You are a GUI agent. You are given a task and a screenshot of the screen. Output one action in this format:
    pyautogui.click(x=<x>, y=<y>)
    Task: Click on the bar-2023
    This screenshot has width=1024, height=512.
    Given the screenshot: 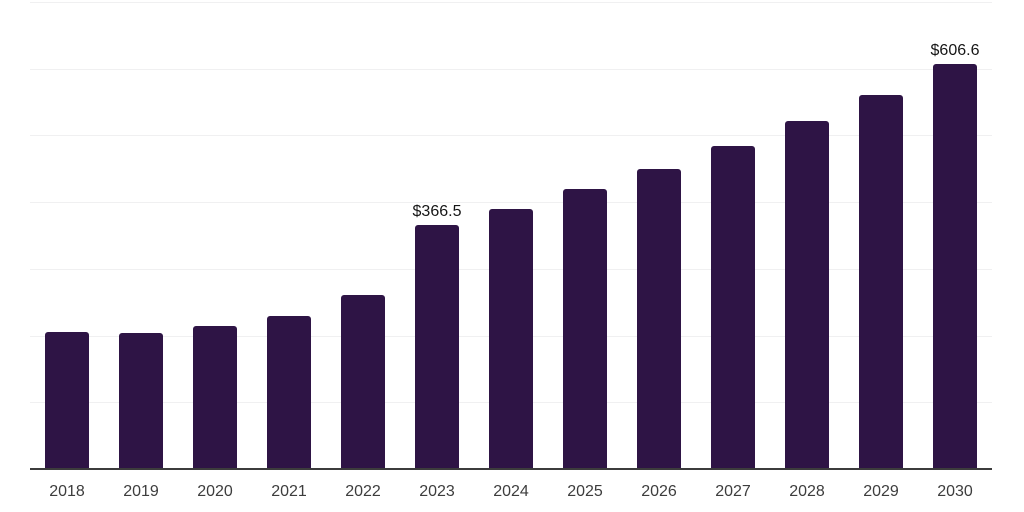 What is the action you would take?
    pyautogui.click(x=437, y=346)
    